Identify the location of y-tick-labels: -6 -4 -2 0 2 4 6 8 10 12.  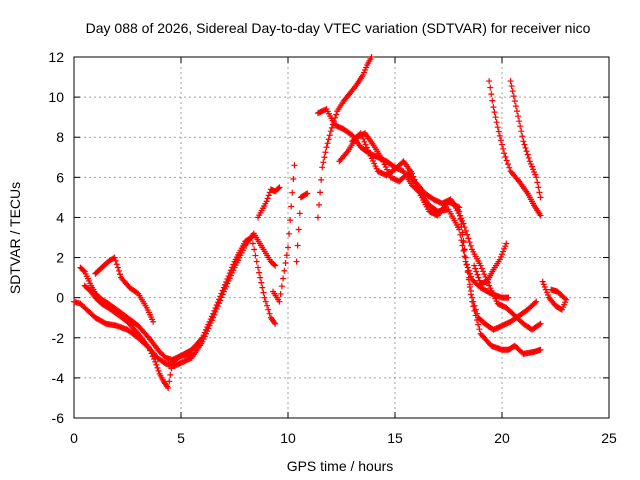
(56, 237).